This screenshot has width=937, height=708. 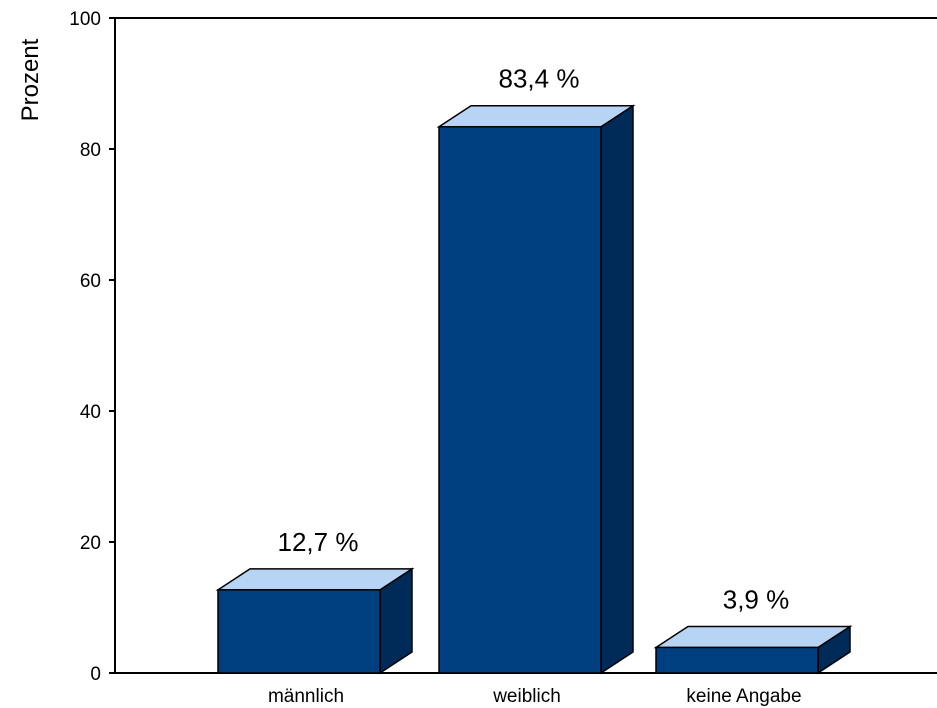 I want to click on y-tick-label: 80, so click(x=90, y=150).